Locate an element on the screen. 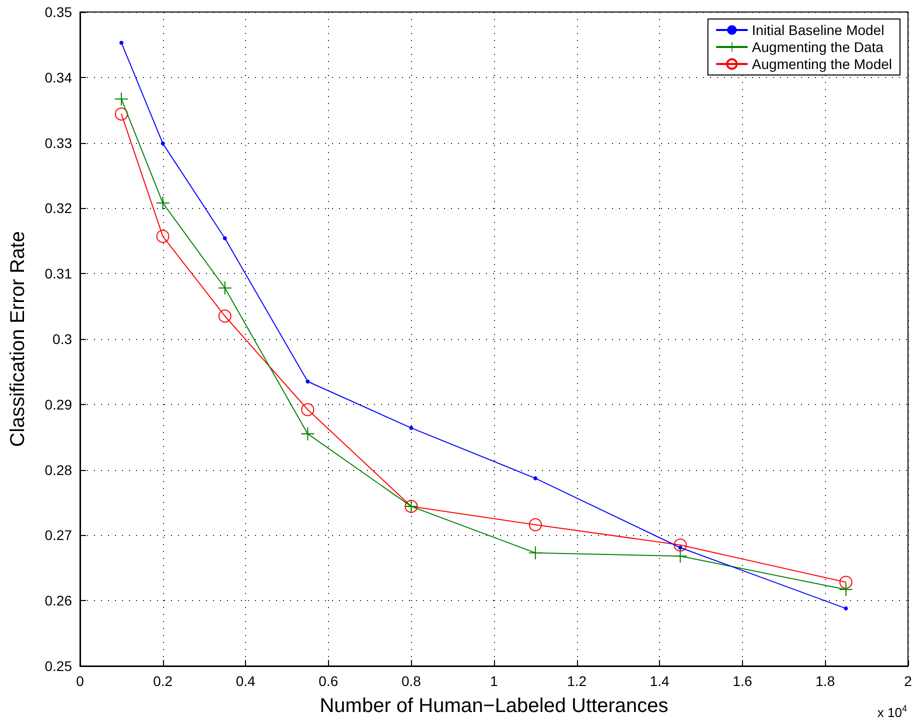  legend-label: Initial Baseline Model is located at coordinates (818, 30).